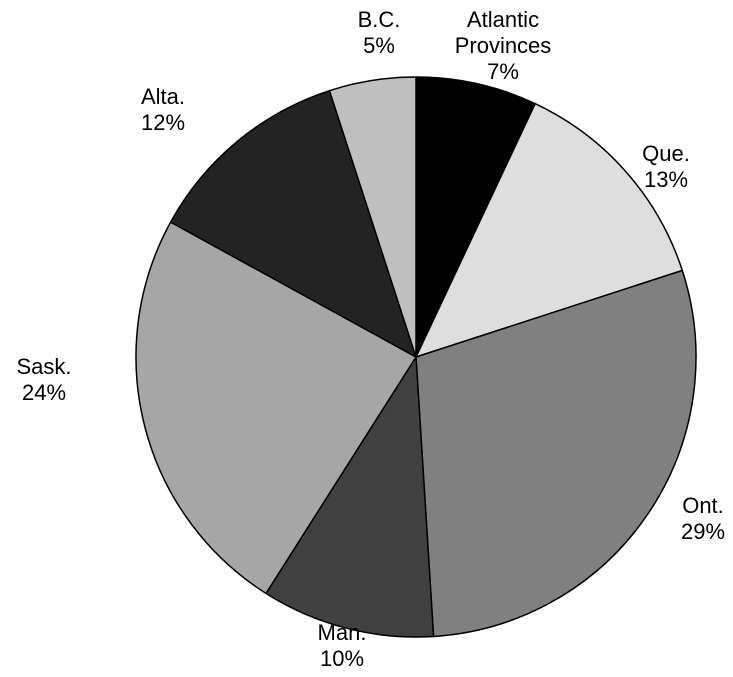 Image resolution: width=733 pixels, height=677 pixels. Describe the element at coordinates (549, 230) in the screenshot. I see `pie-slice-que` at that location.